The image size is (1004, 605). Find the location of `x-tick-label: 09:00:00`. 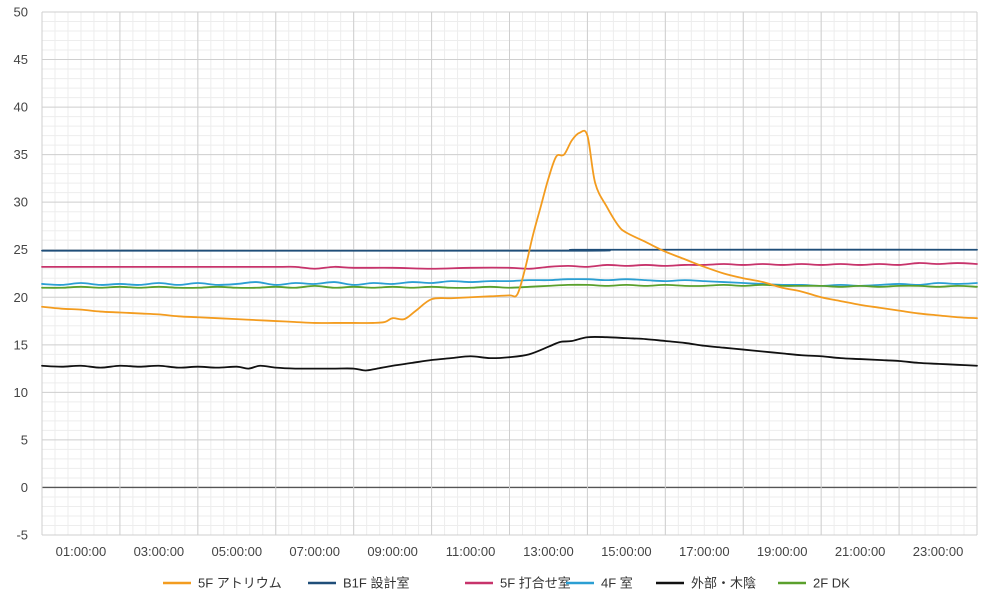

x-tick-label: 09:00:00 is located at coordinates (392, 551).